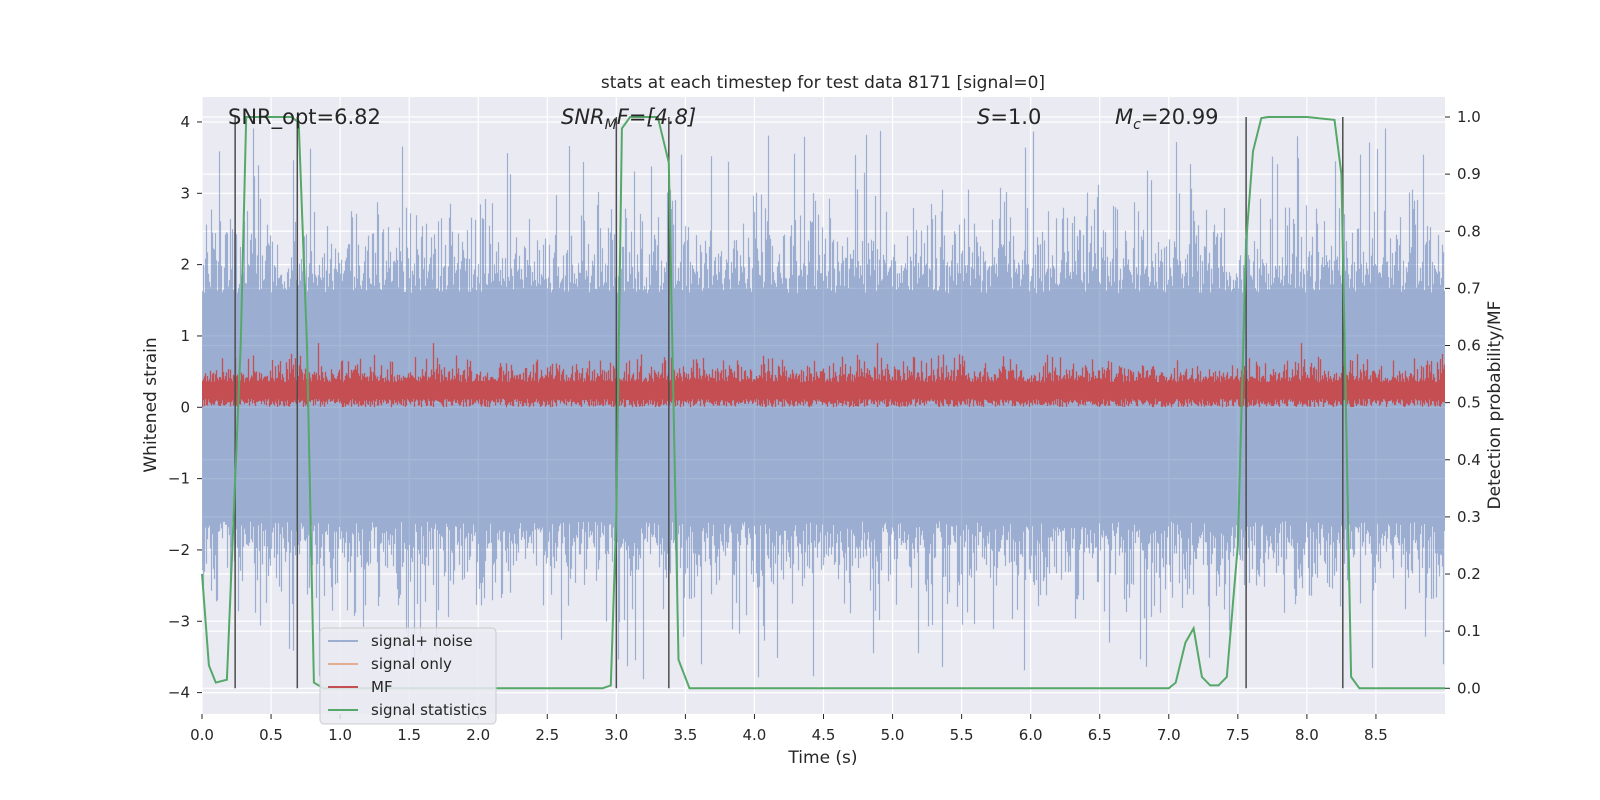 This screenshot has width=1600, height=800. Describe the element at coordinates (893, 735) in the screenshot. I see `x-tick-label: 5.0` at that location.